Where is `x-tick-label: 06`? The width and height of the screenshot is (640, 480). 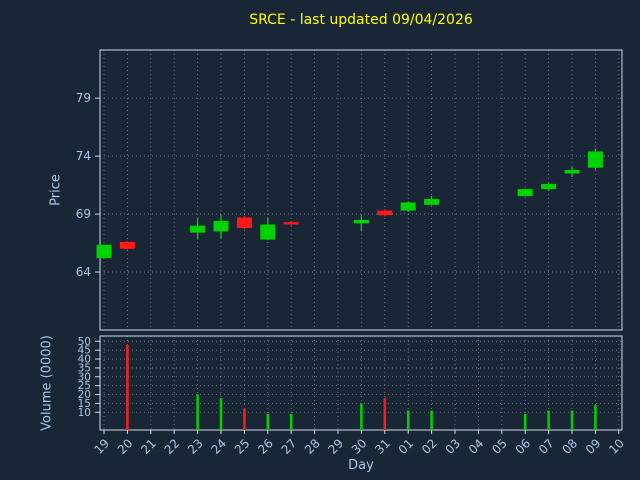
x-tick-label: 06 is located at coordinates (523, 446).